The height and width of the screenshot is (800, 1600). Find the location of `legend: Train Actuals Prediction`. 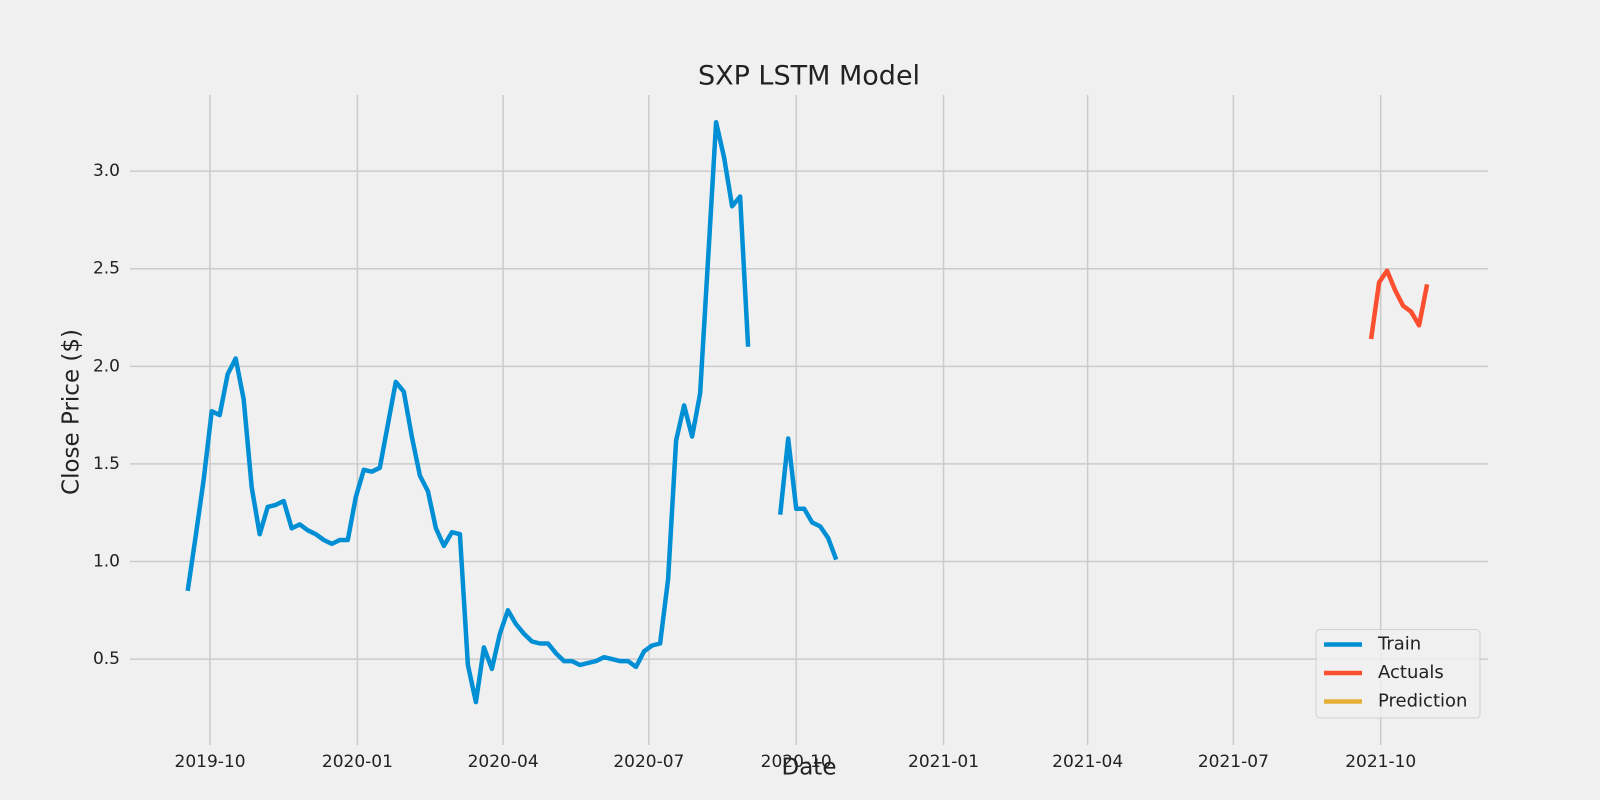

legend: Train Actuals Prediction is located at coordinates (1398, 674).